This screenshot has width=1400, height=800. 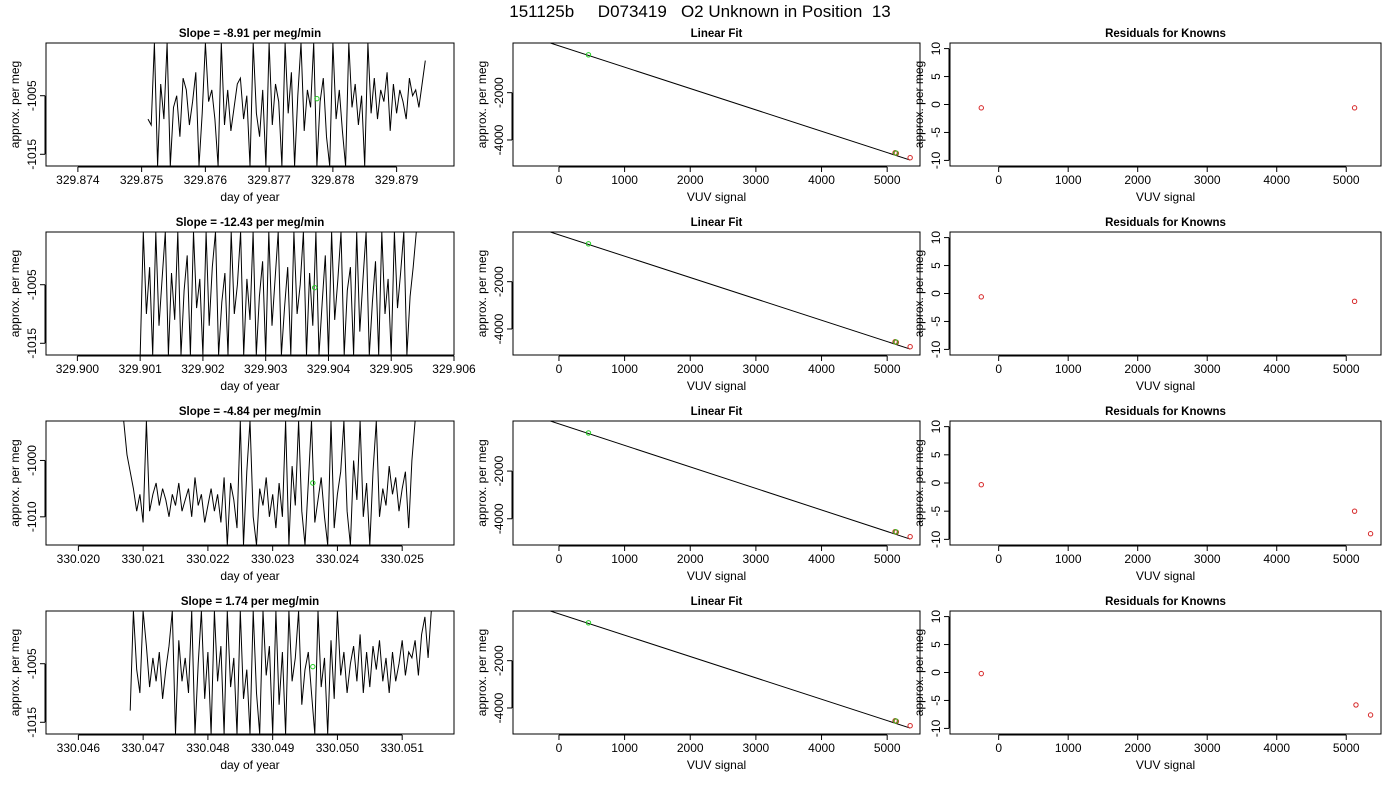 I want to click on x-tick-label: 330.047, so click(x=143, y=748).